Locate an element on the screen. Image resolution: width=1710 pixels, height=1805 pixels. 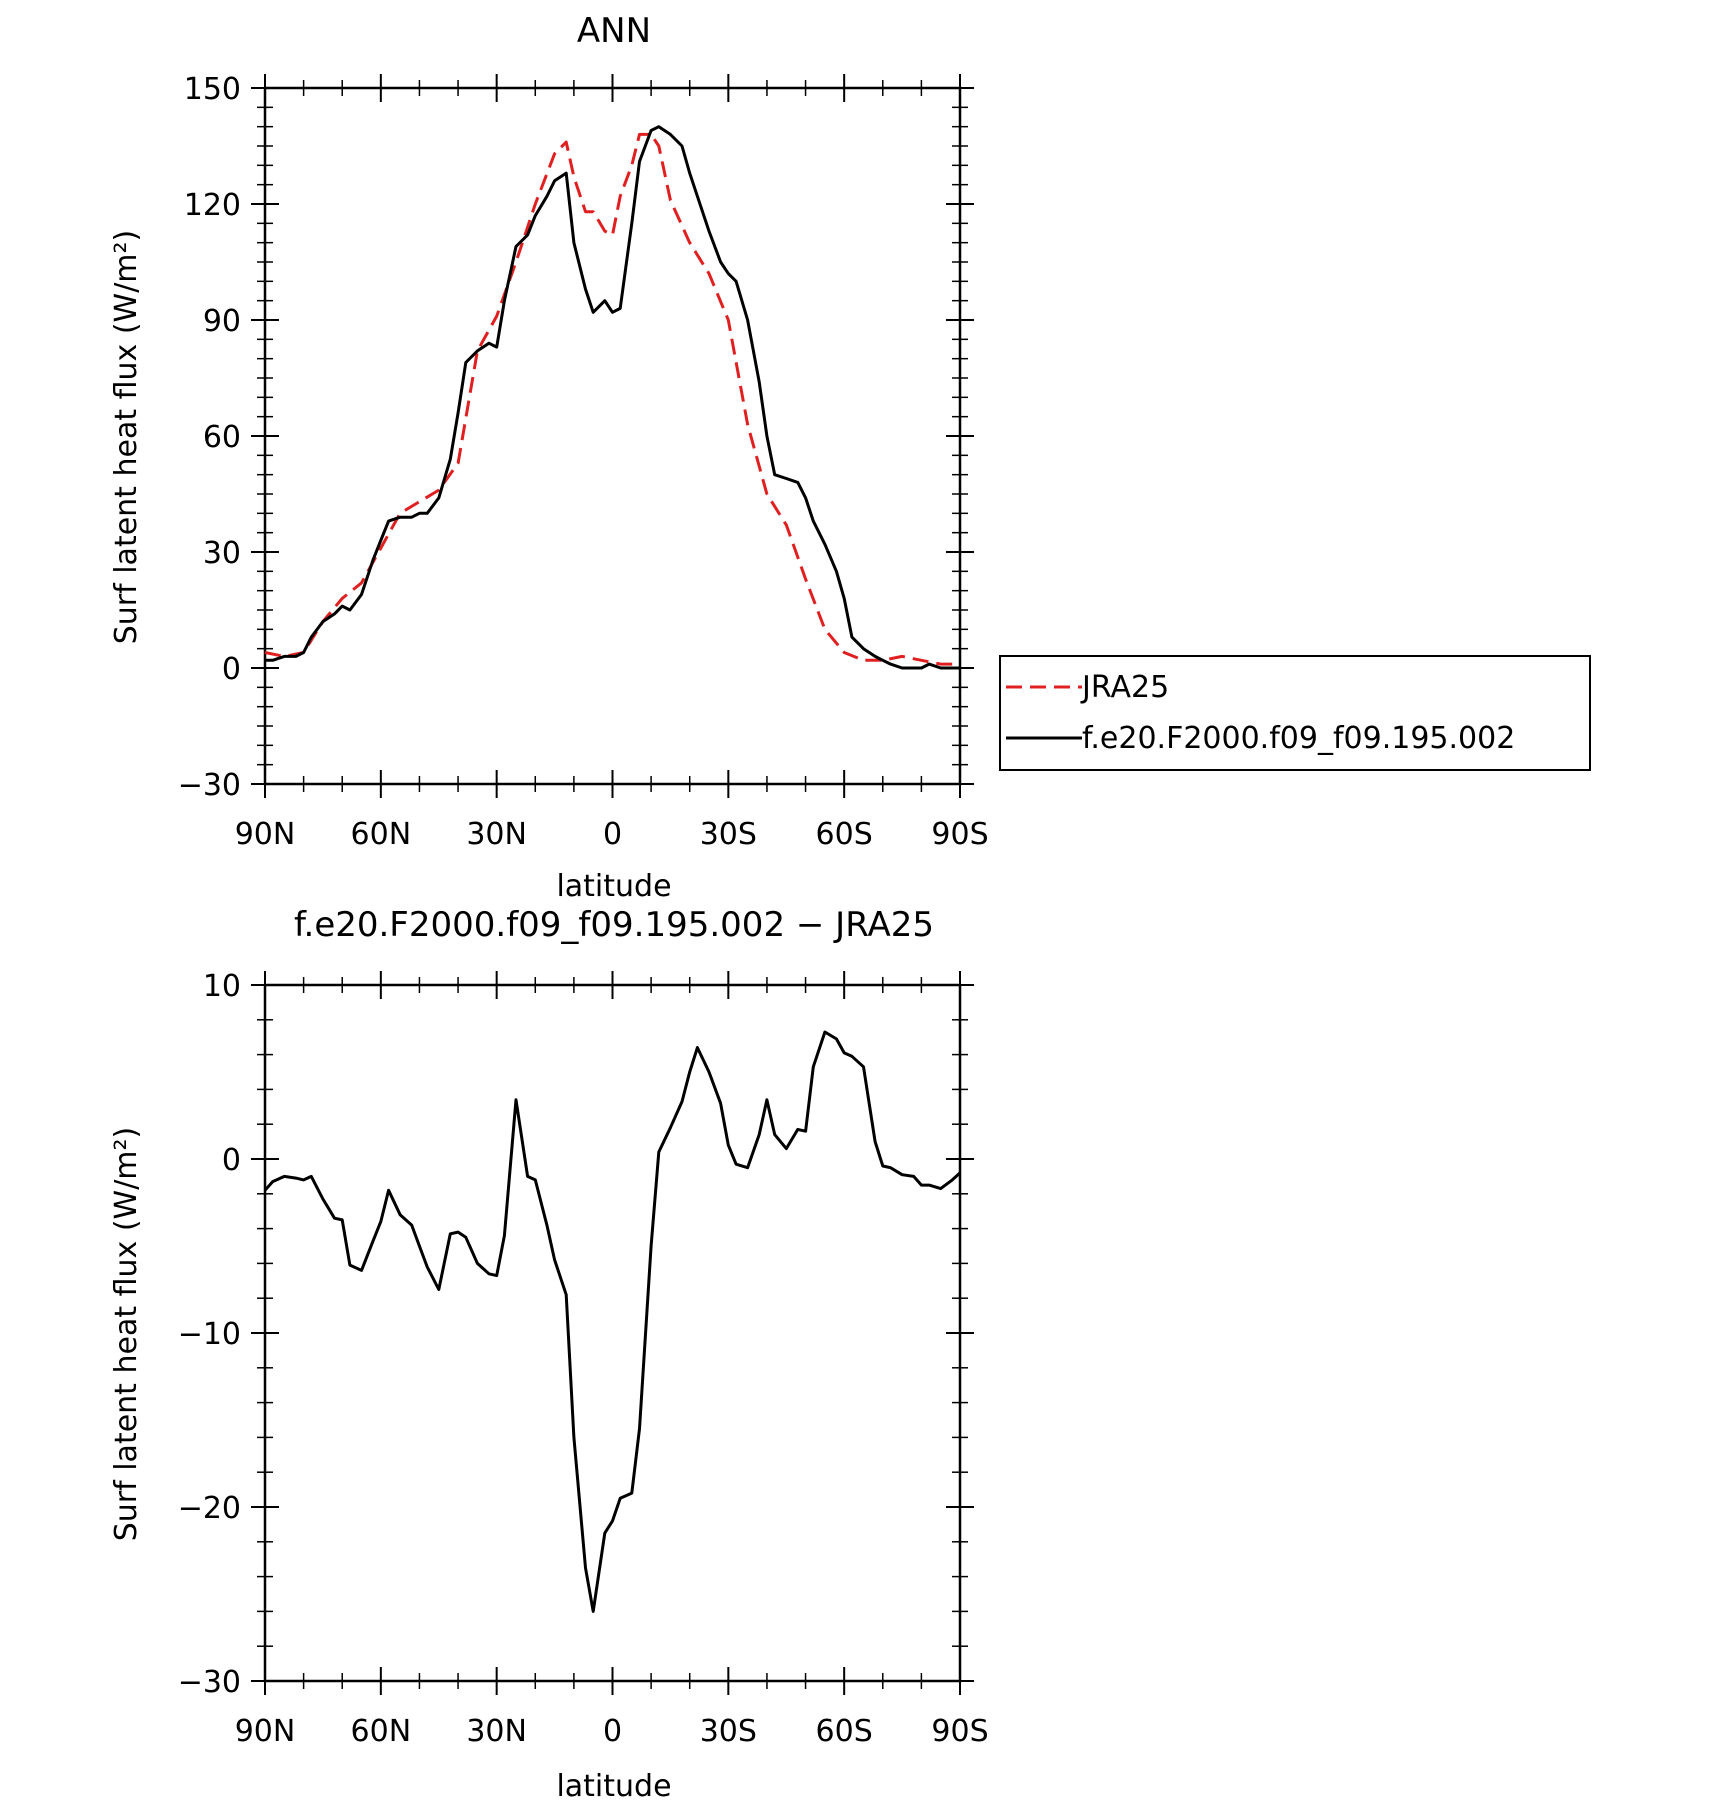
top-plot-area is located at coordinates (612, 397).